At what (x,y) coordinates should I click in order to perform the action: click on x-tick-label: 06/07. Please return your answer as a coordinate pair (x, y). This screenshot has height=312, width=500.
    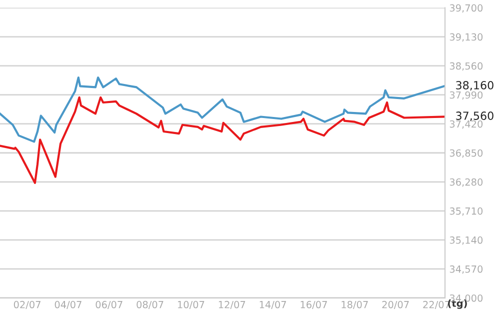
    Looking at the image, I should click on (109, 305).